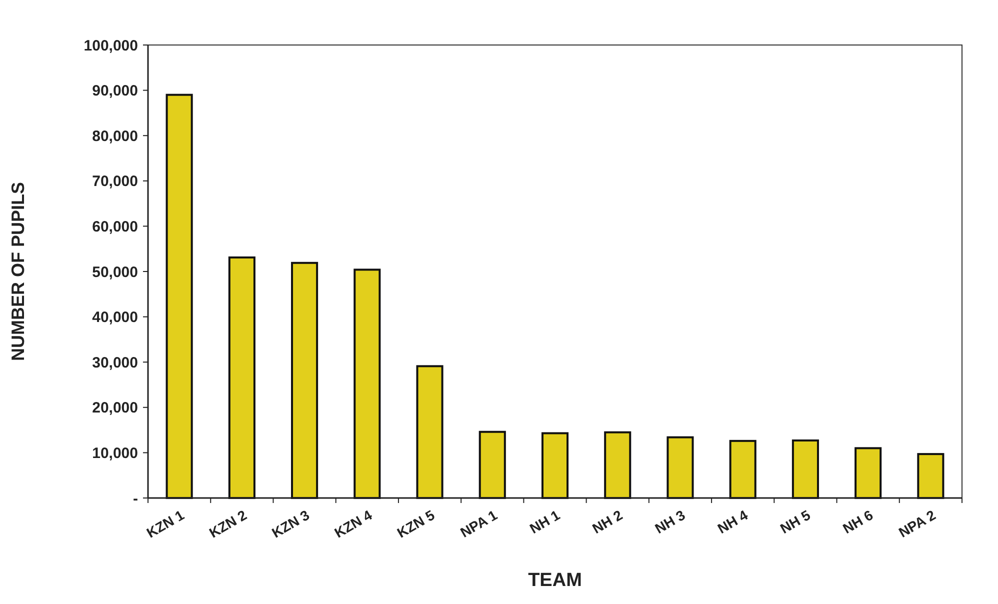 The height and width of the screenshot is (604, 998). What do you see at coordinates (115, 408) in the screenshot?
I see `y-tick-label: 20,000` at bounding box center [115, 408].